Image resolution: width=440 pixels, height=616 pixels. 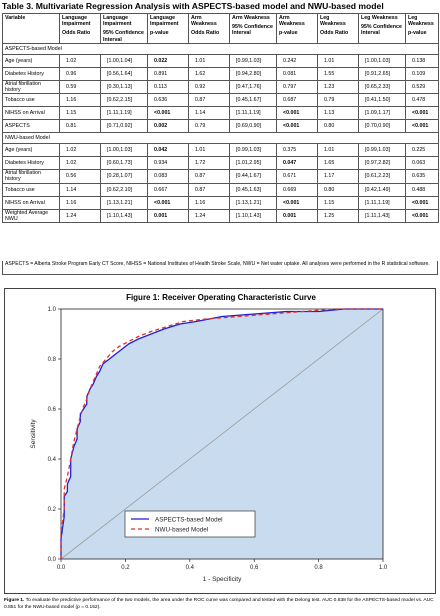 What do you see at coordinates (124, 189) in the screenshot?
I see `table-cell: [0.62,2.10]` at bounding box center [124, 189].